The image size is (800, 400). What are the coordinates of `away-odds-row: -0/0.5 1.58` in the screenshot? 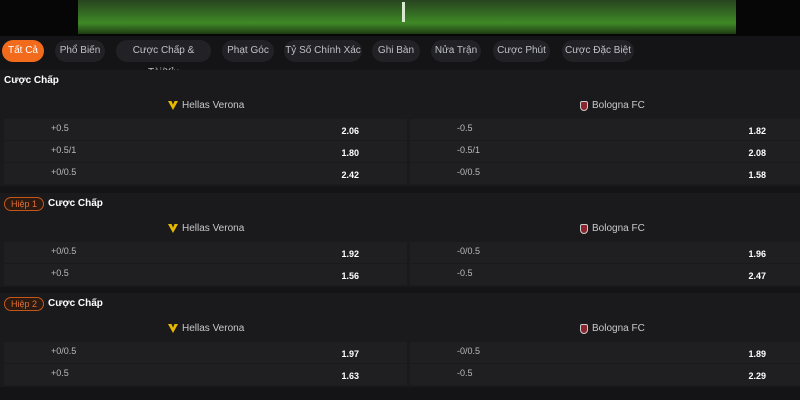 It's located at (605, 173).